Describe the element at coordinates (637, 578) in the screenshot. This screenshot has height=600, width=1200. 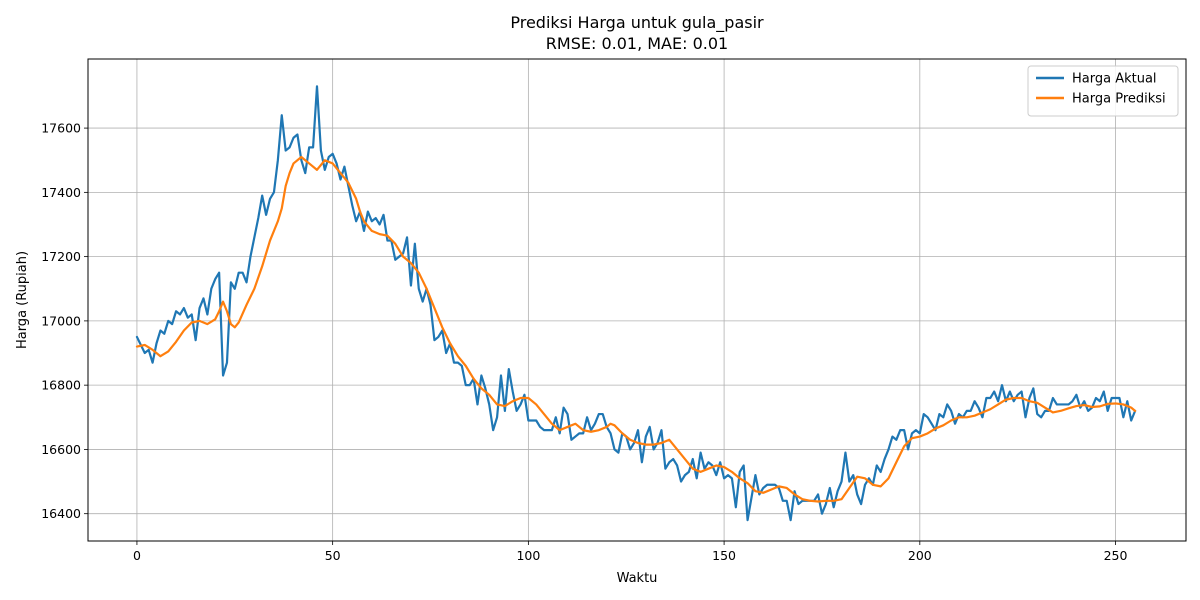
I see `x-axis-label: Waktu` at that location.